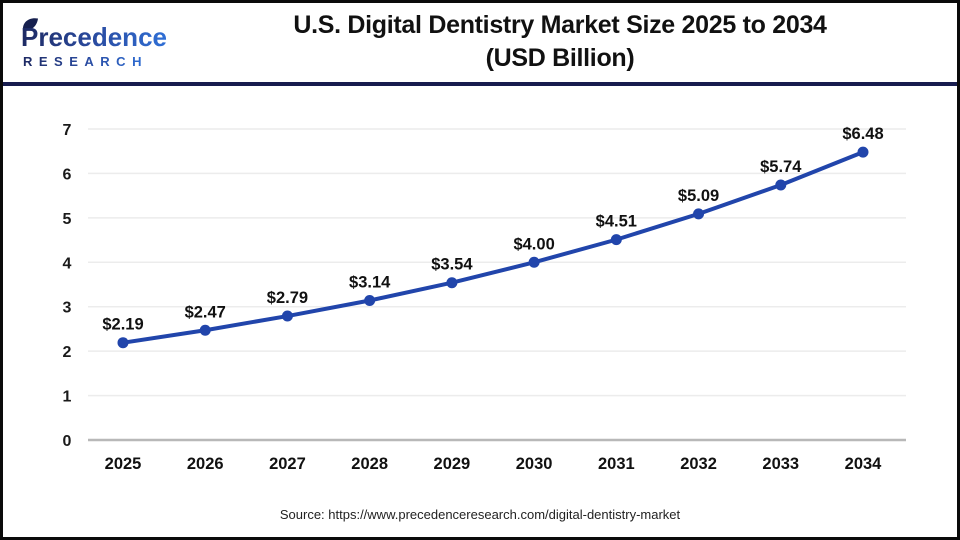 The height and width of the screenshot is (540, 960). What do you see at coordinates (67, 397) in the screenshot?
I see `y-tick-label: 1` at bounding box center [67, 397].